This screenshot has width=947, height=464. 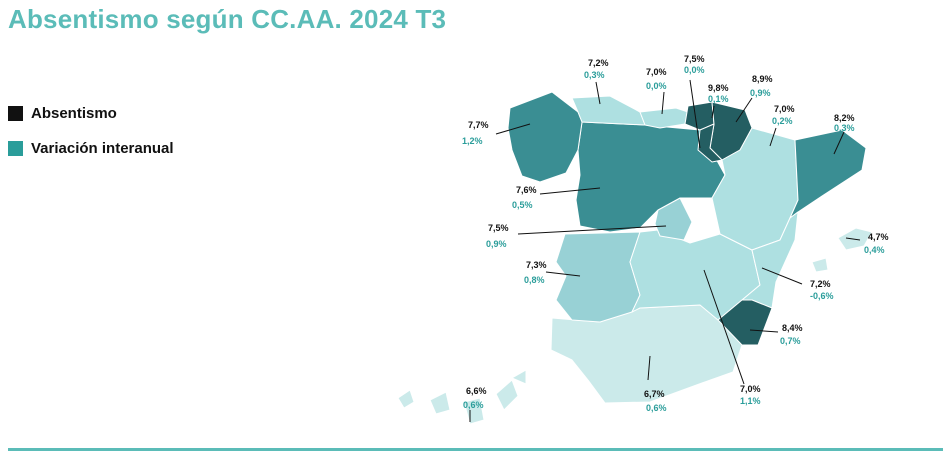 I want to click on madrid-absentismo: 7,5%, so click(x=498, y=228).